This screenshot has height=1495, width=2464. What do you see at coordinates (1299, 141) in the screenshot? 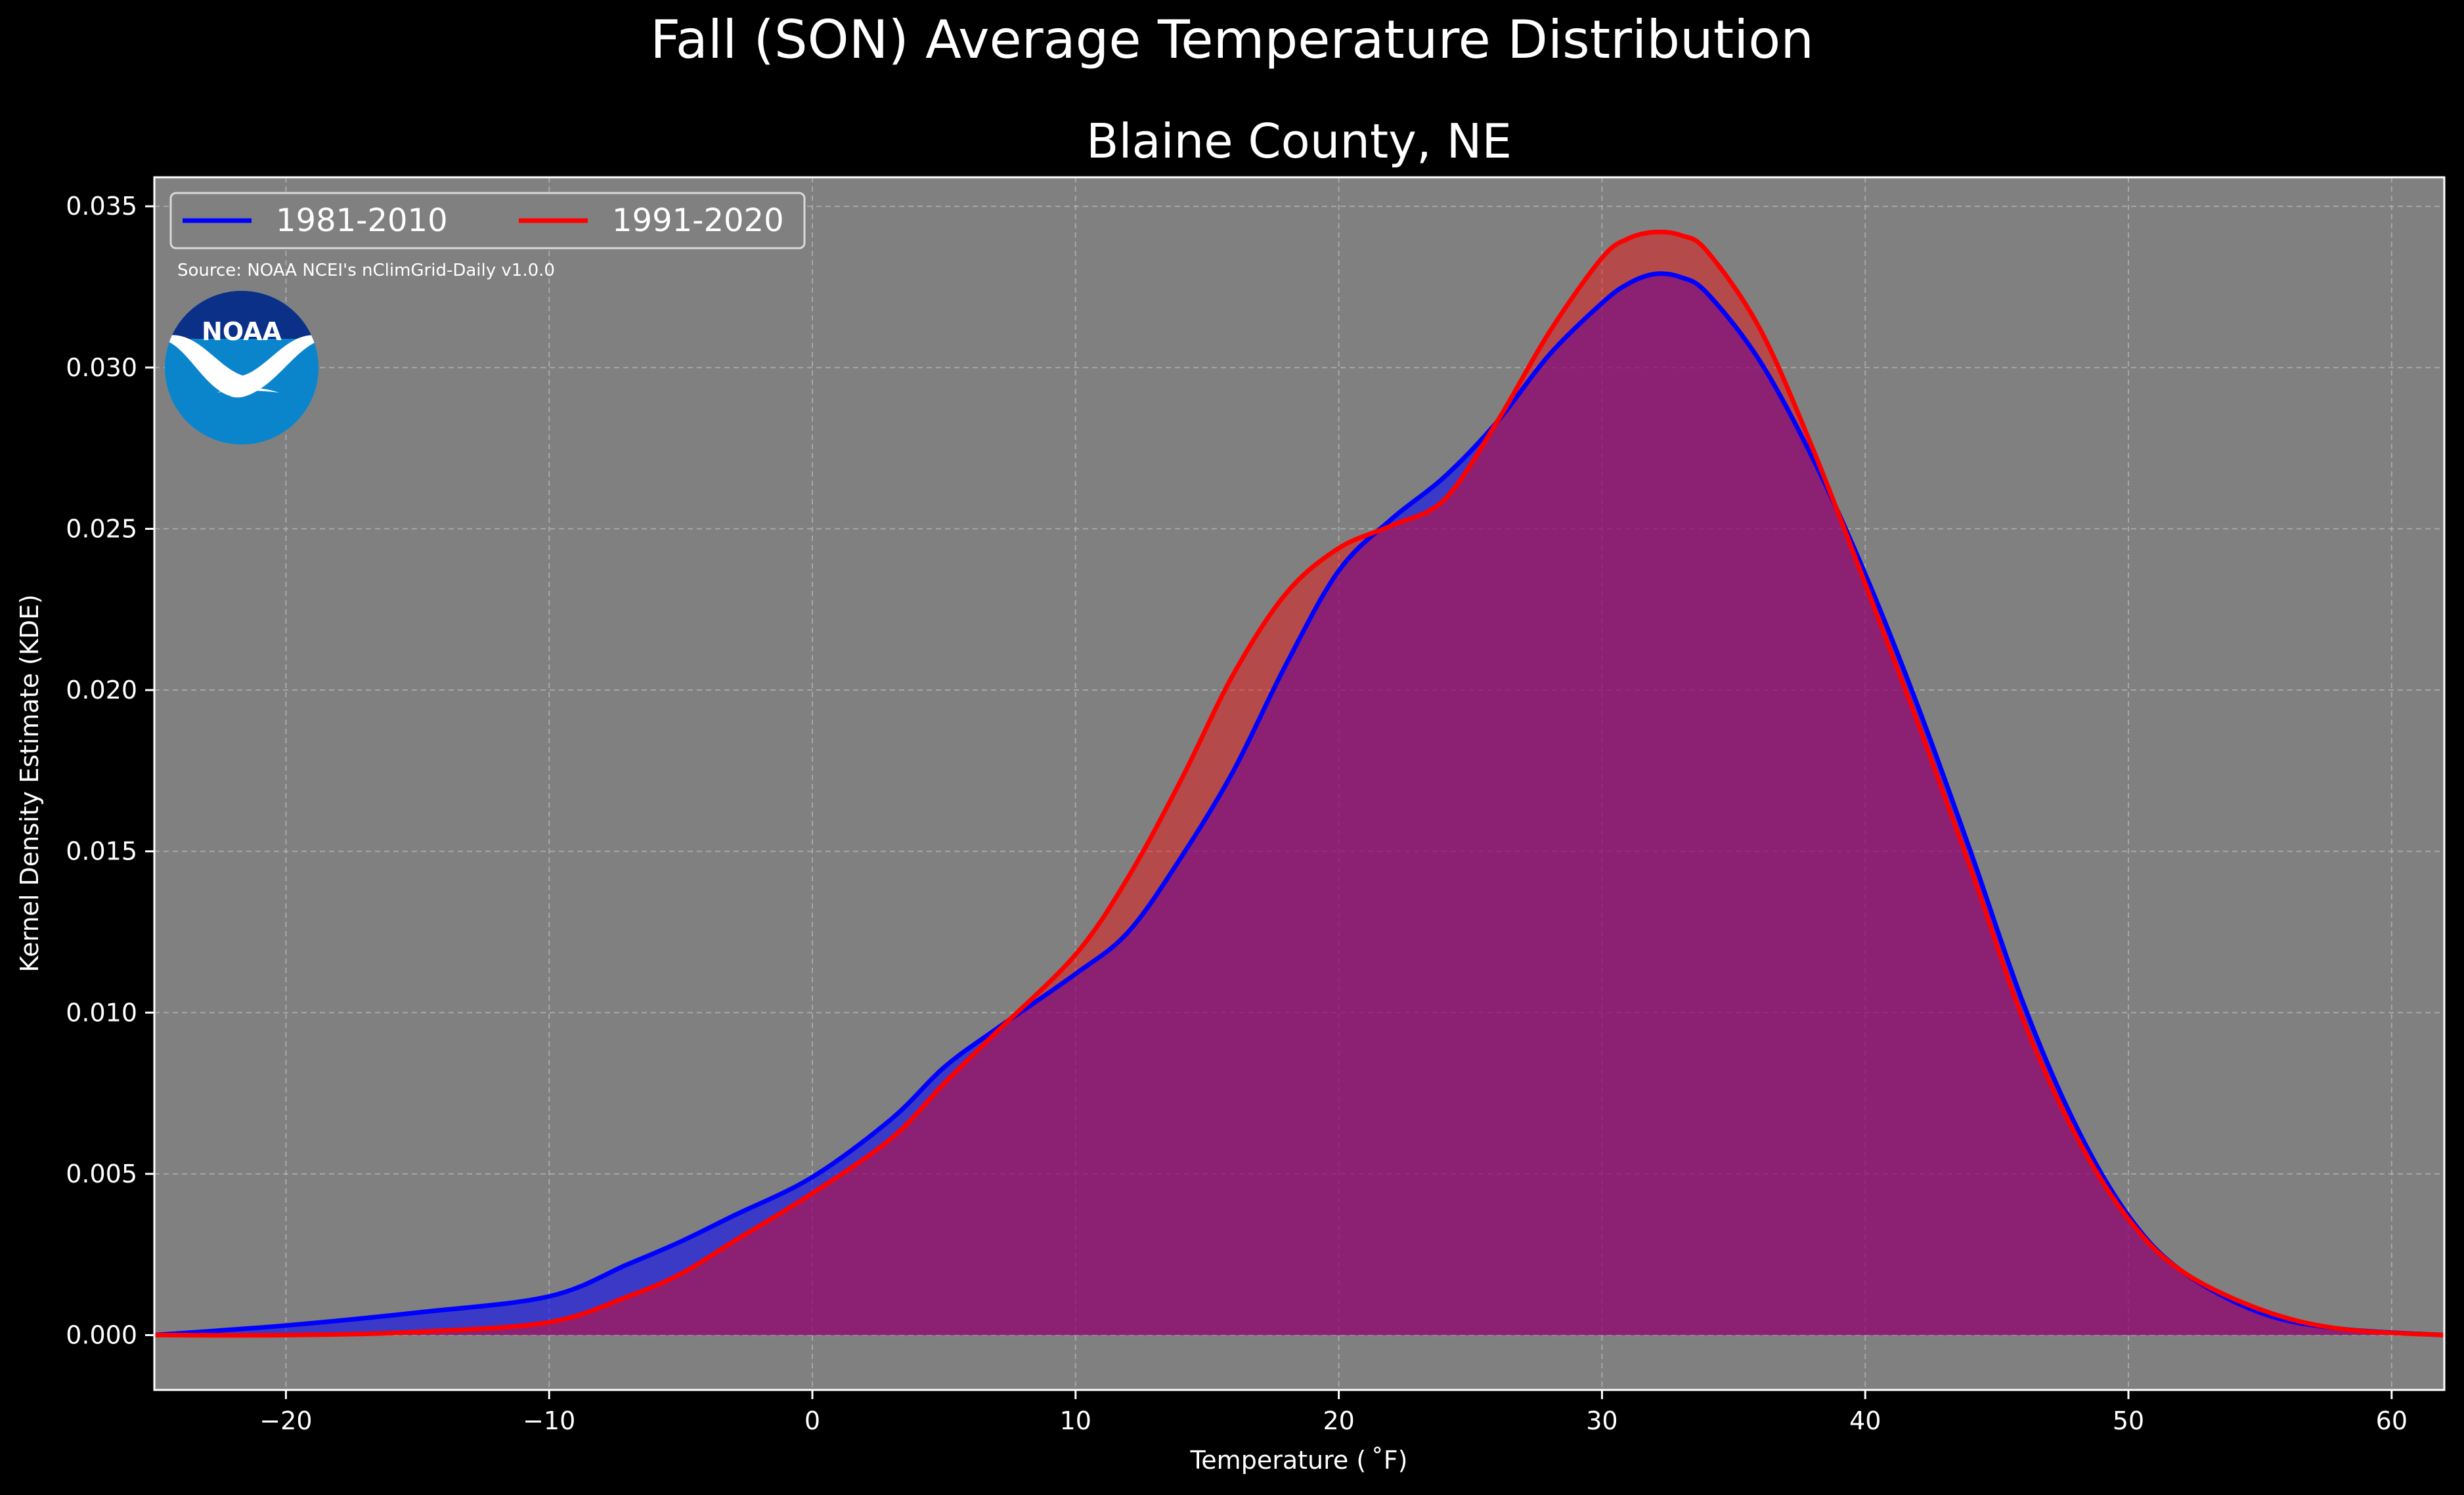
I see `chart-subtitle: Blaine County, NE` at bounding box center [1299, 141].